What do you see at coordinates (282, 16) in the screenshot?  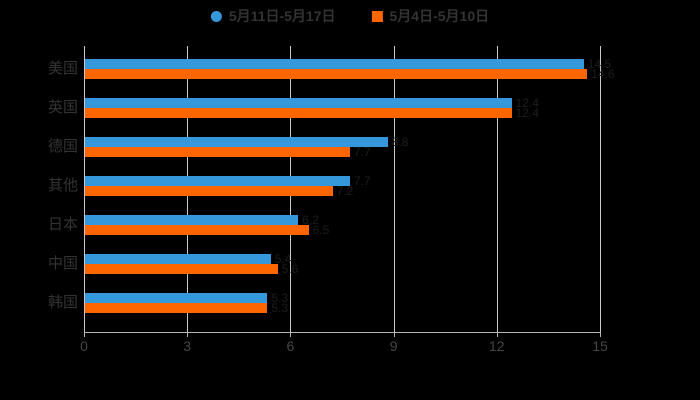 I see `legend-label: 5月11日-5月17日` at bounding box center [282, 16].